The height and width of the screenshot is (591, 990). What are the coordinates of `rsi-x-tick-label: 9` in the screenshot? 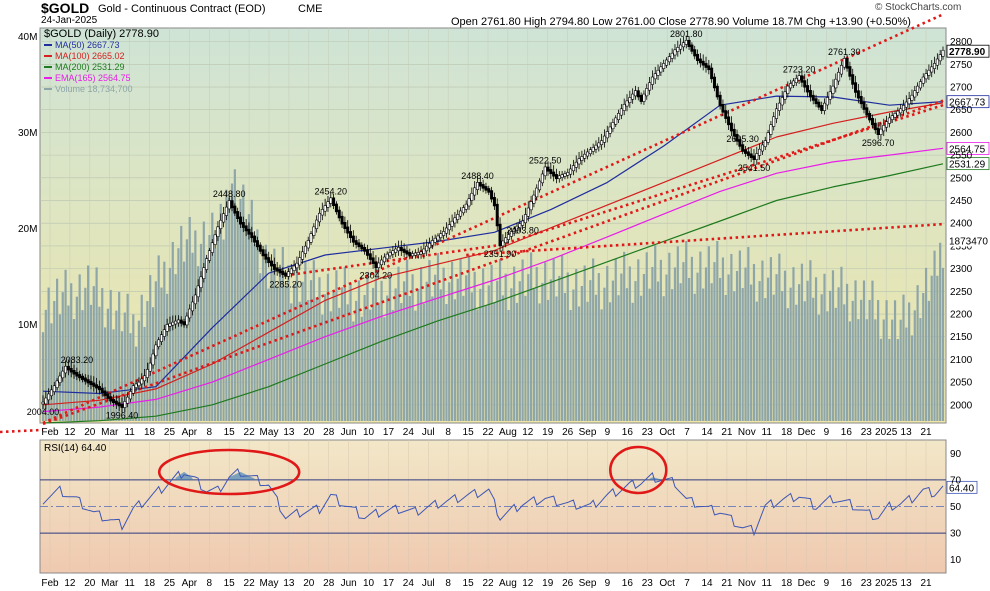 It's located at (827, 583).